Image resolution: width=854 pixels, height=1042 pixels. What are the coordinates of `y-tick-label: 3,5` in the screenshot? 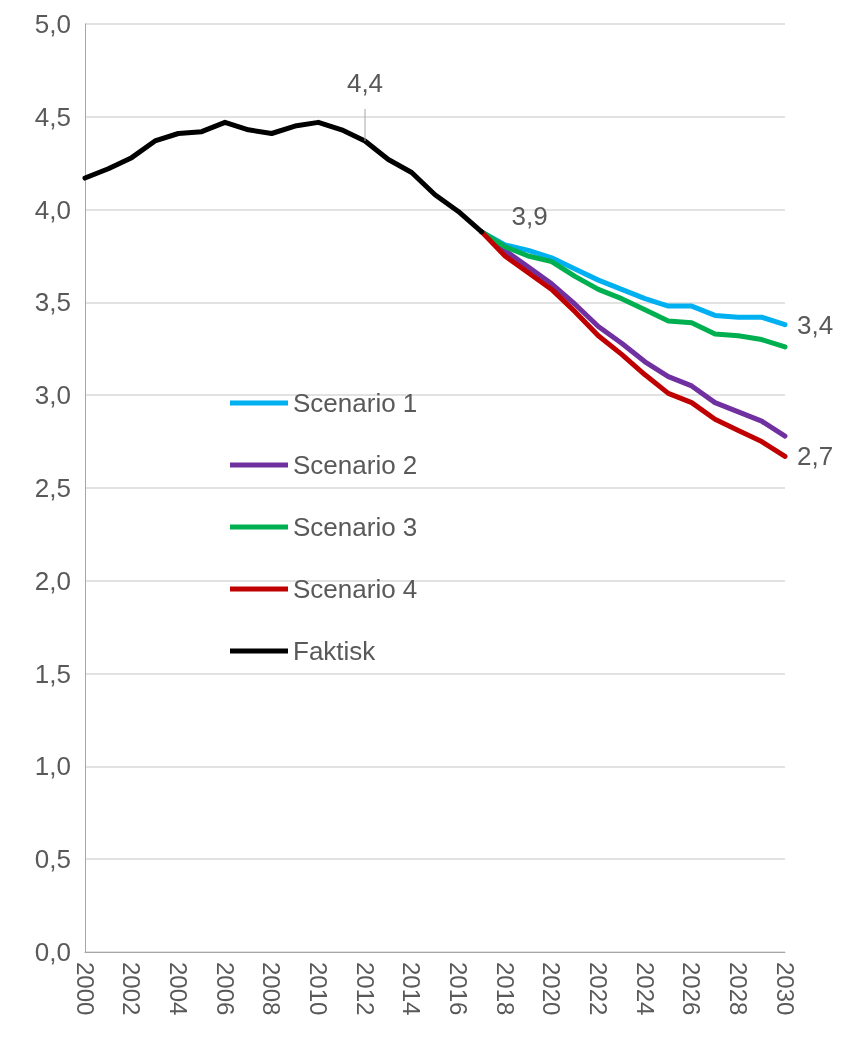 It's located at (52, 302).